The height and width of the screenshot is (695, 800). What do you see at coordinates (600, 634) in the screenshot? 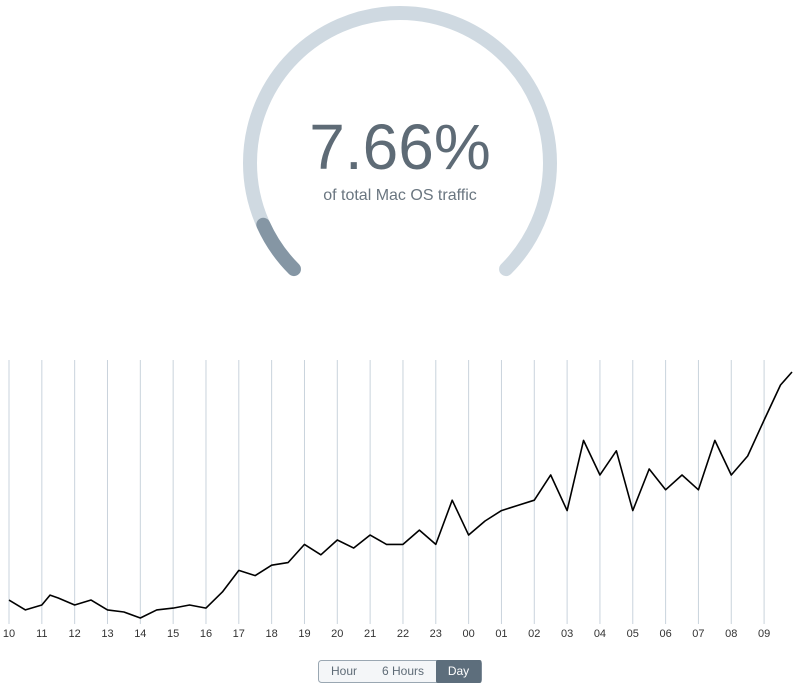
I see `x-tick-label: 04` at bounding box center [600, 634].